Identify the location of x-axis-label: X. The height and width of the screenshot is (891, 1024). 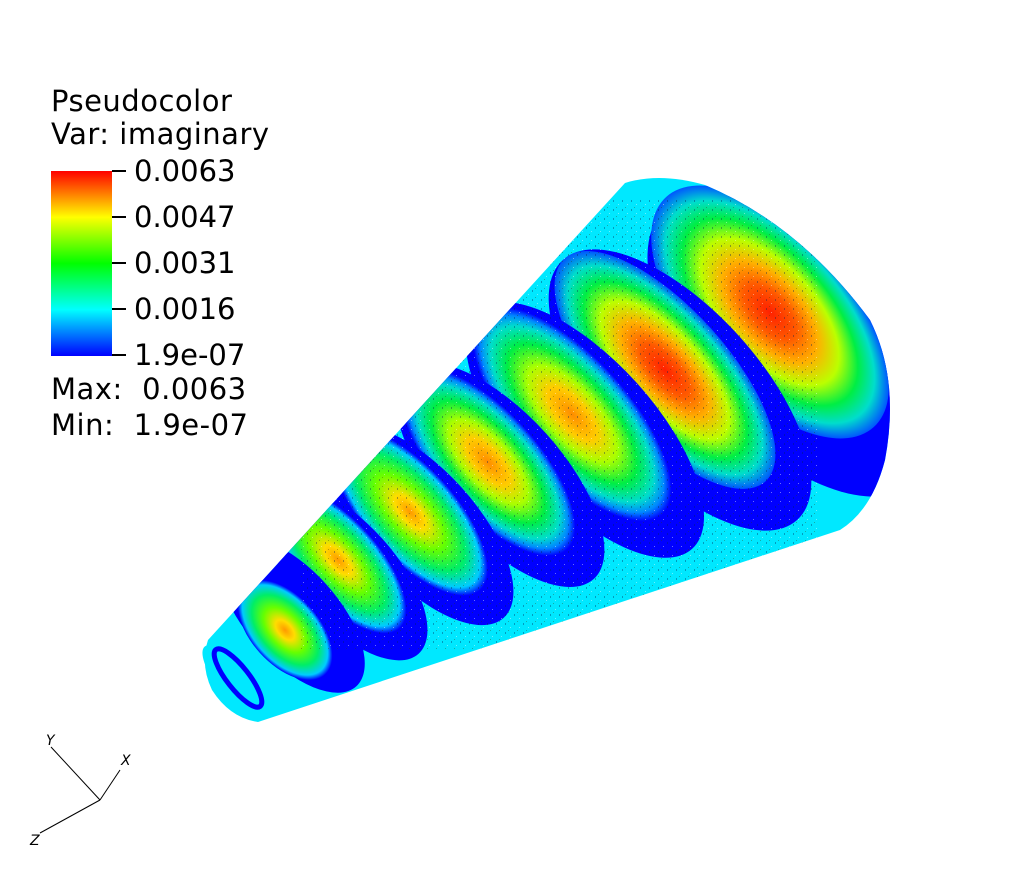
(125, 761).